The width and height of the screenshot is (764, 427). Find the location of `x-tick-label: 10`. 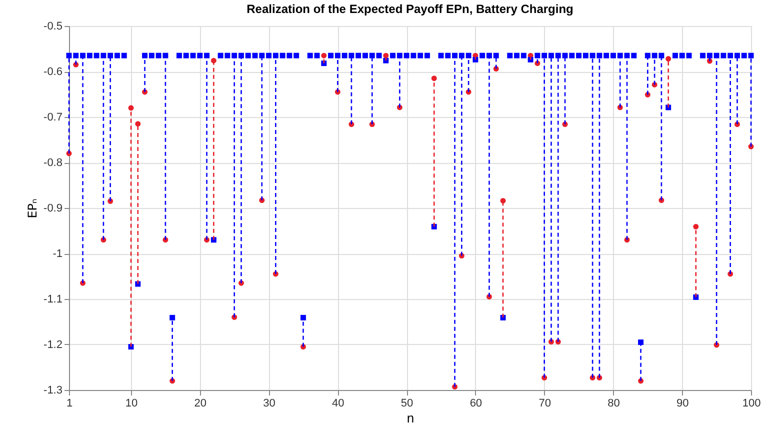

x-tick-label: 10 is located at coordinates (131, 404).